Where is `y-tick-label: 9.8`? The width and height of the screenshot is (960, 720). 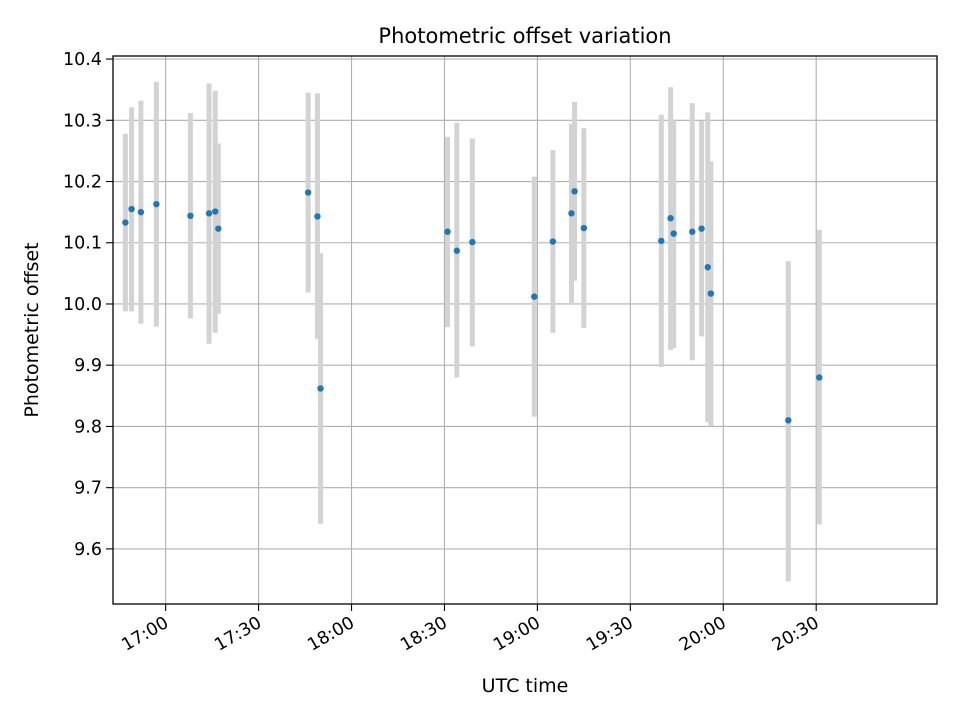
y-tick-label: 9.8 is located at coordinates (88, 427).